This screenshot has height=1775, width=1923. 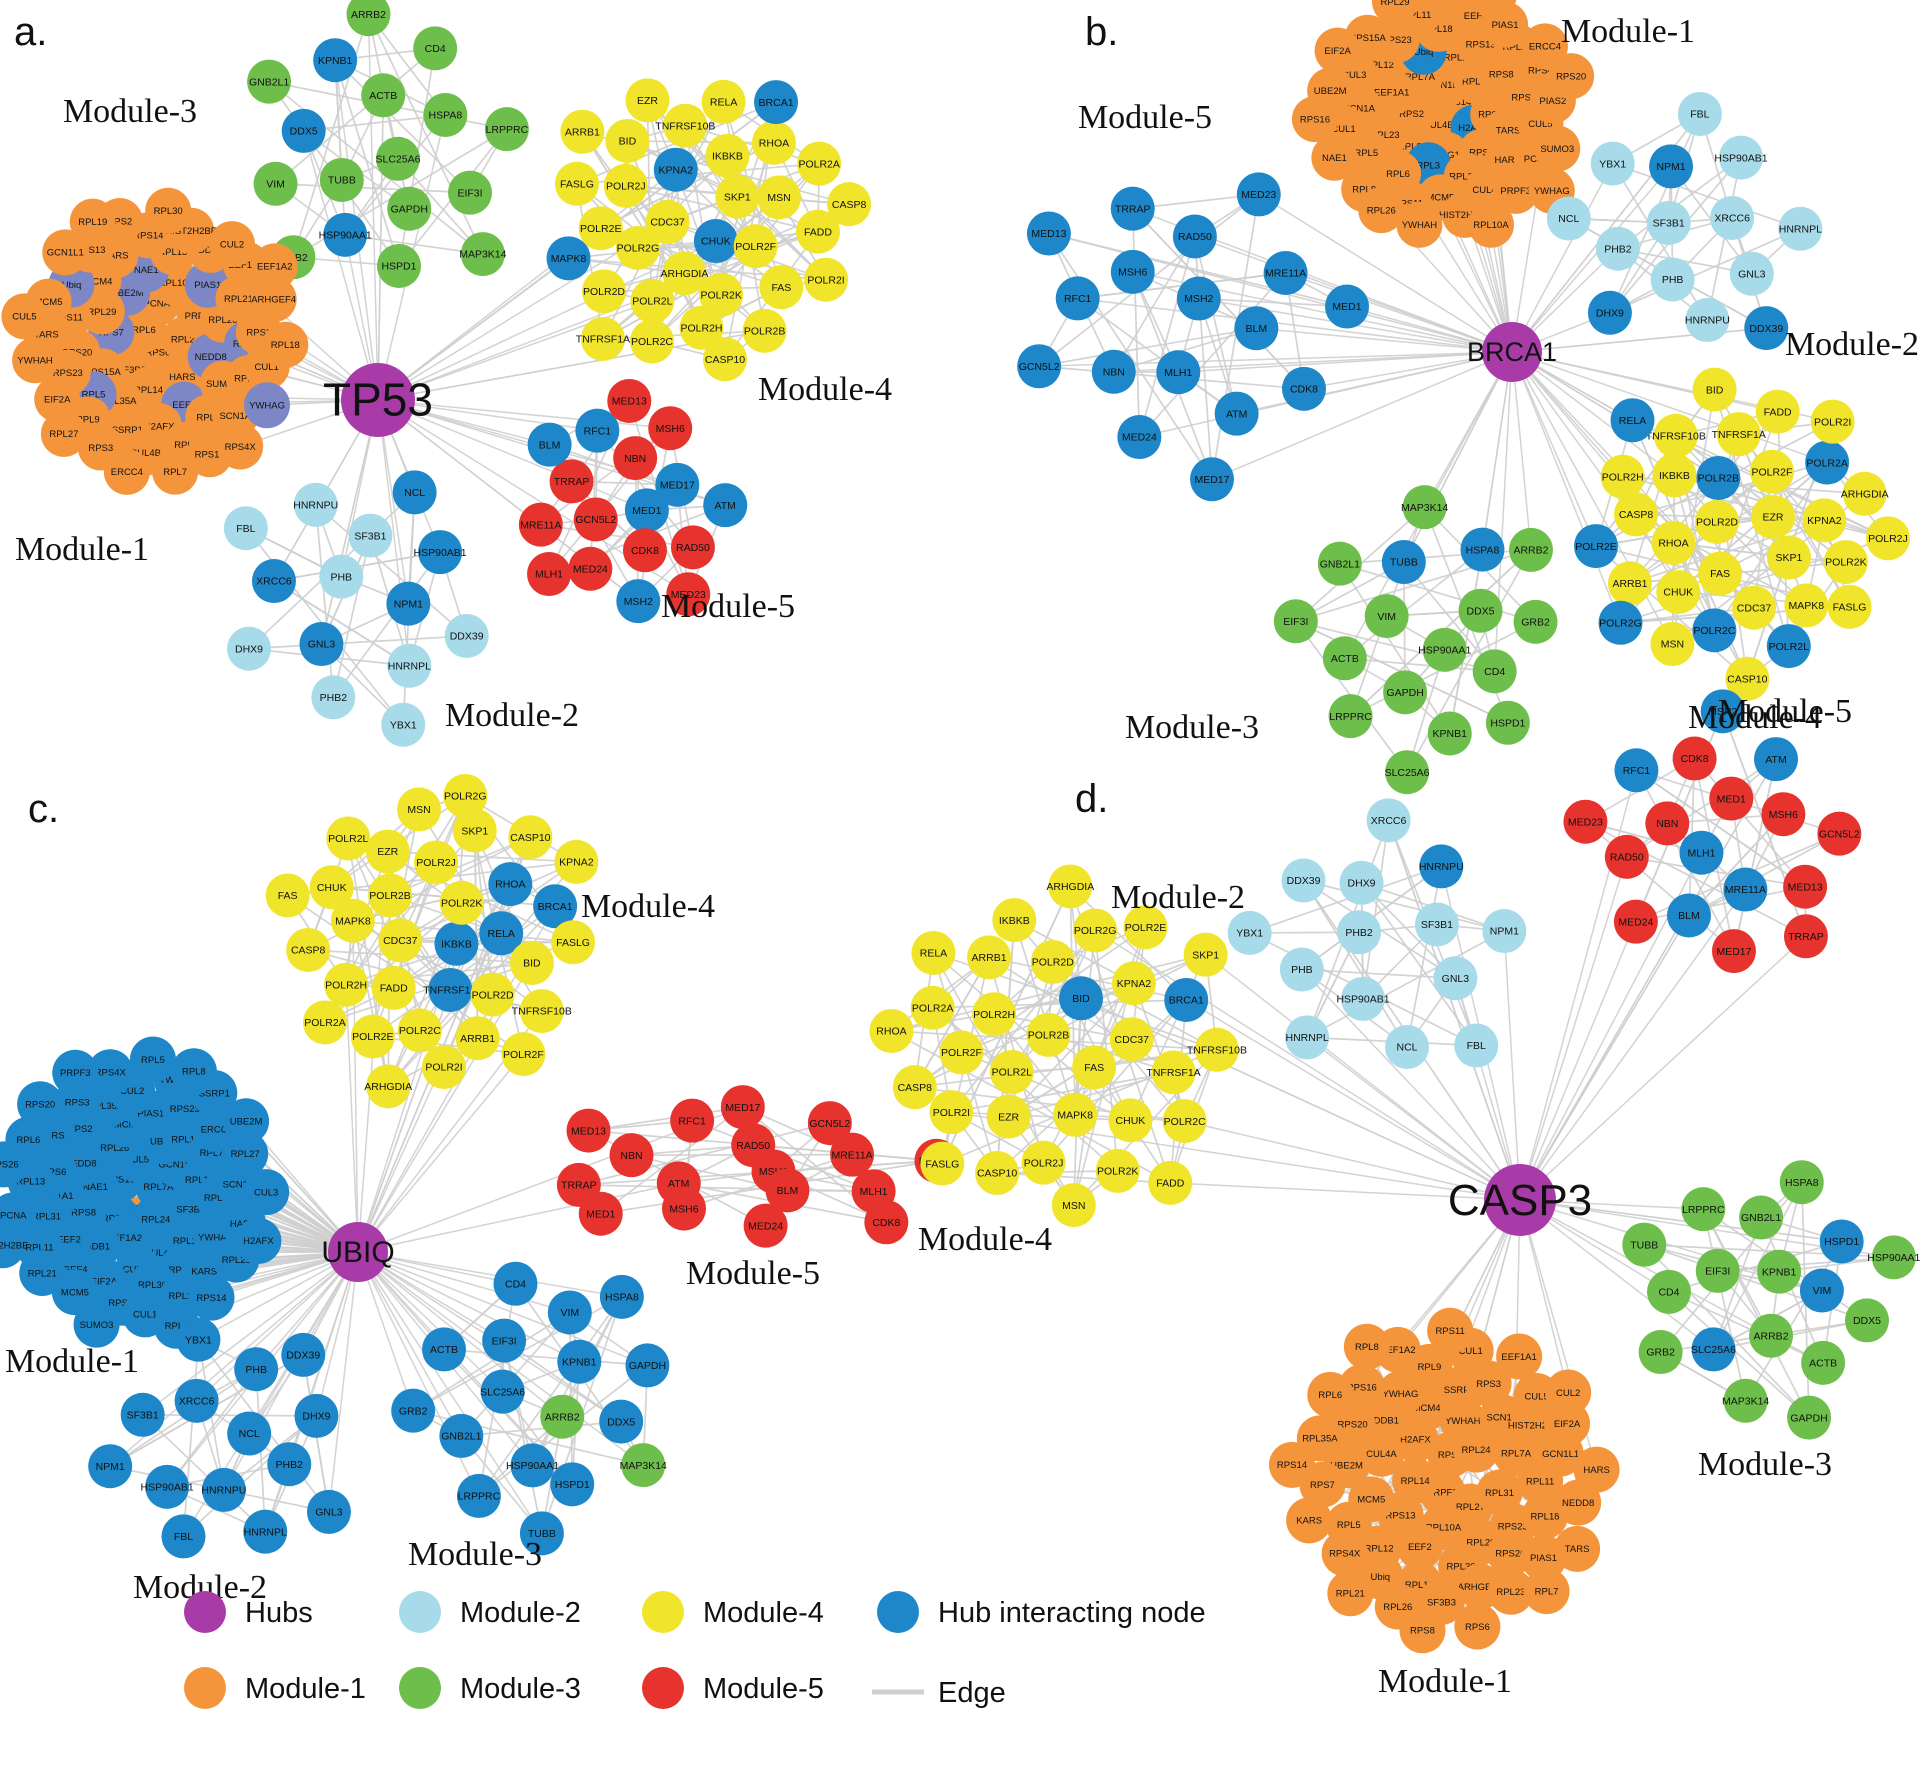 What do you see at coordinates (110, 1466) in the screenshot?
I see `node-NPM1: NPM1` at bounding box center [110, 1466].